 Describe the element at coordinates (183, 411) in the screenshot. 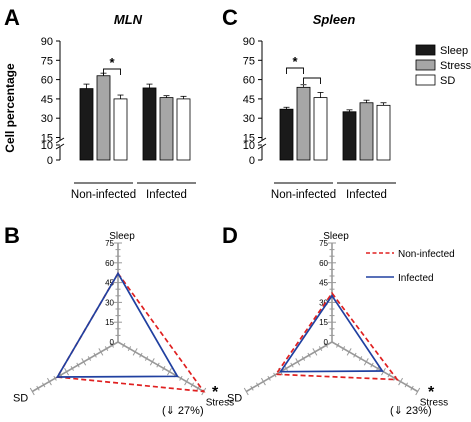

I see `annotation-b-text: (⇓ 27%)` at that location.